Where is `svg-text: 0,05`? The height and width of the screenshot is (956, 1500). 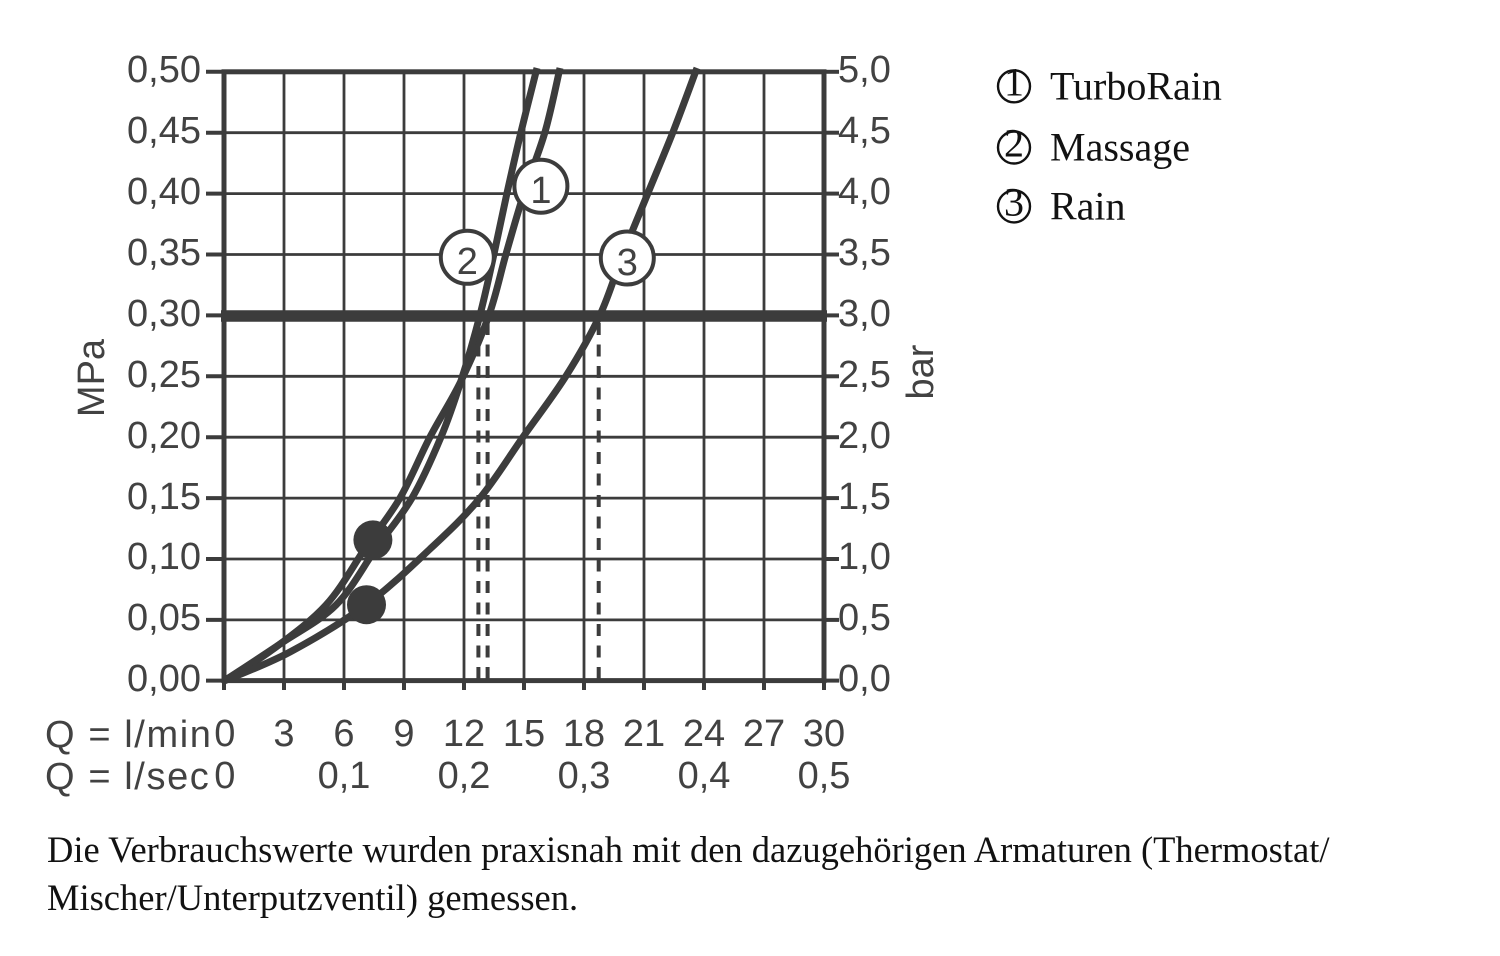 svg-text: 0,05 is located at coordinates (164, 618).